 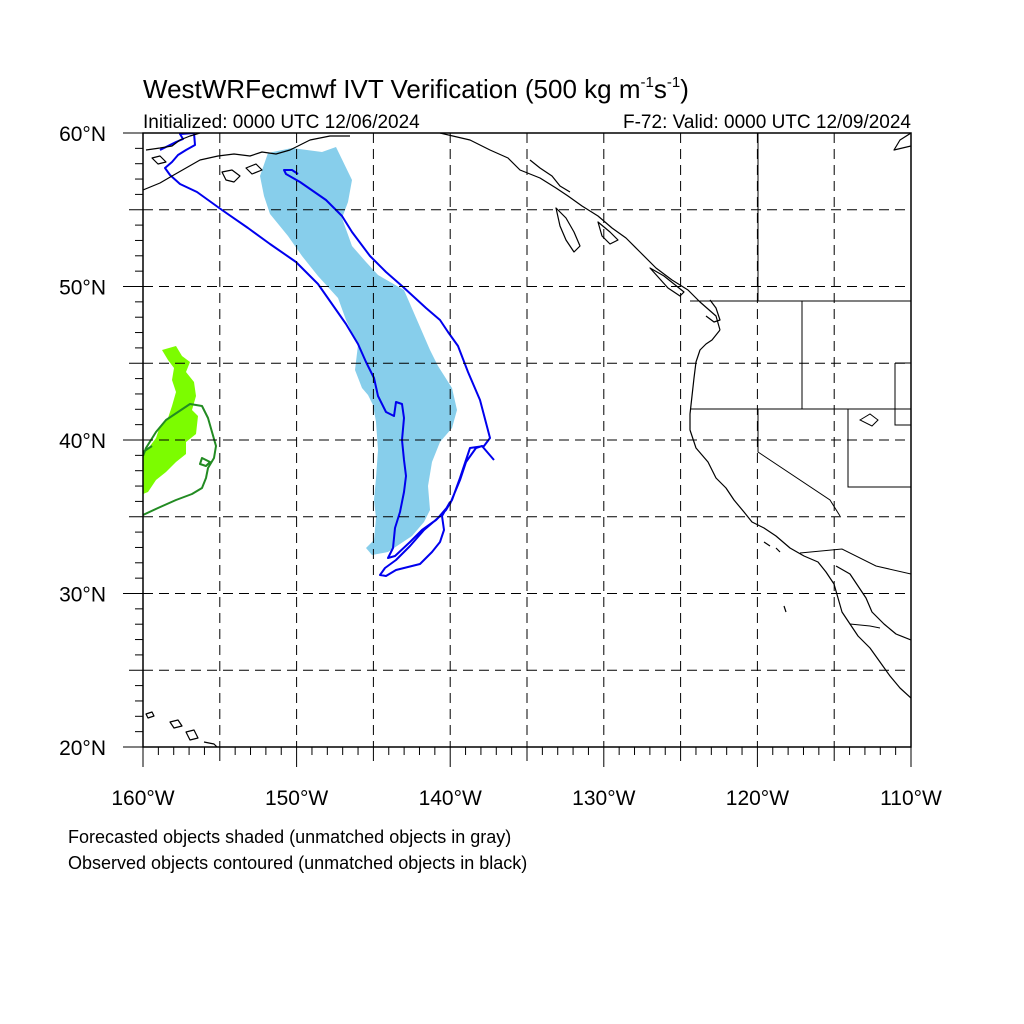 What do you see at coordinates (757, 798) in the screenshot?
I see `lon-tick-label: 120°W` at bounding box center [757, 798].